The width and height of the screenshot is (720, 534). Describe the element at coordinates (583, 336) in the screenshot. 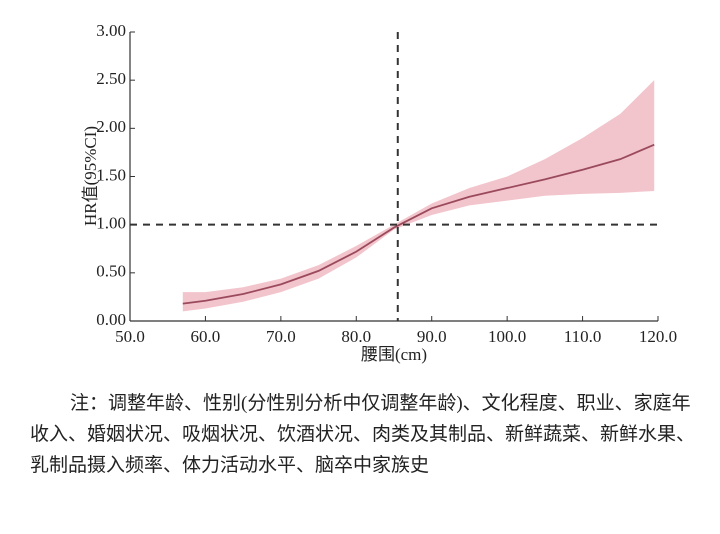

I see `x-tick-label: 110.0` at that location.